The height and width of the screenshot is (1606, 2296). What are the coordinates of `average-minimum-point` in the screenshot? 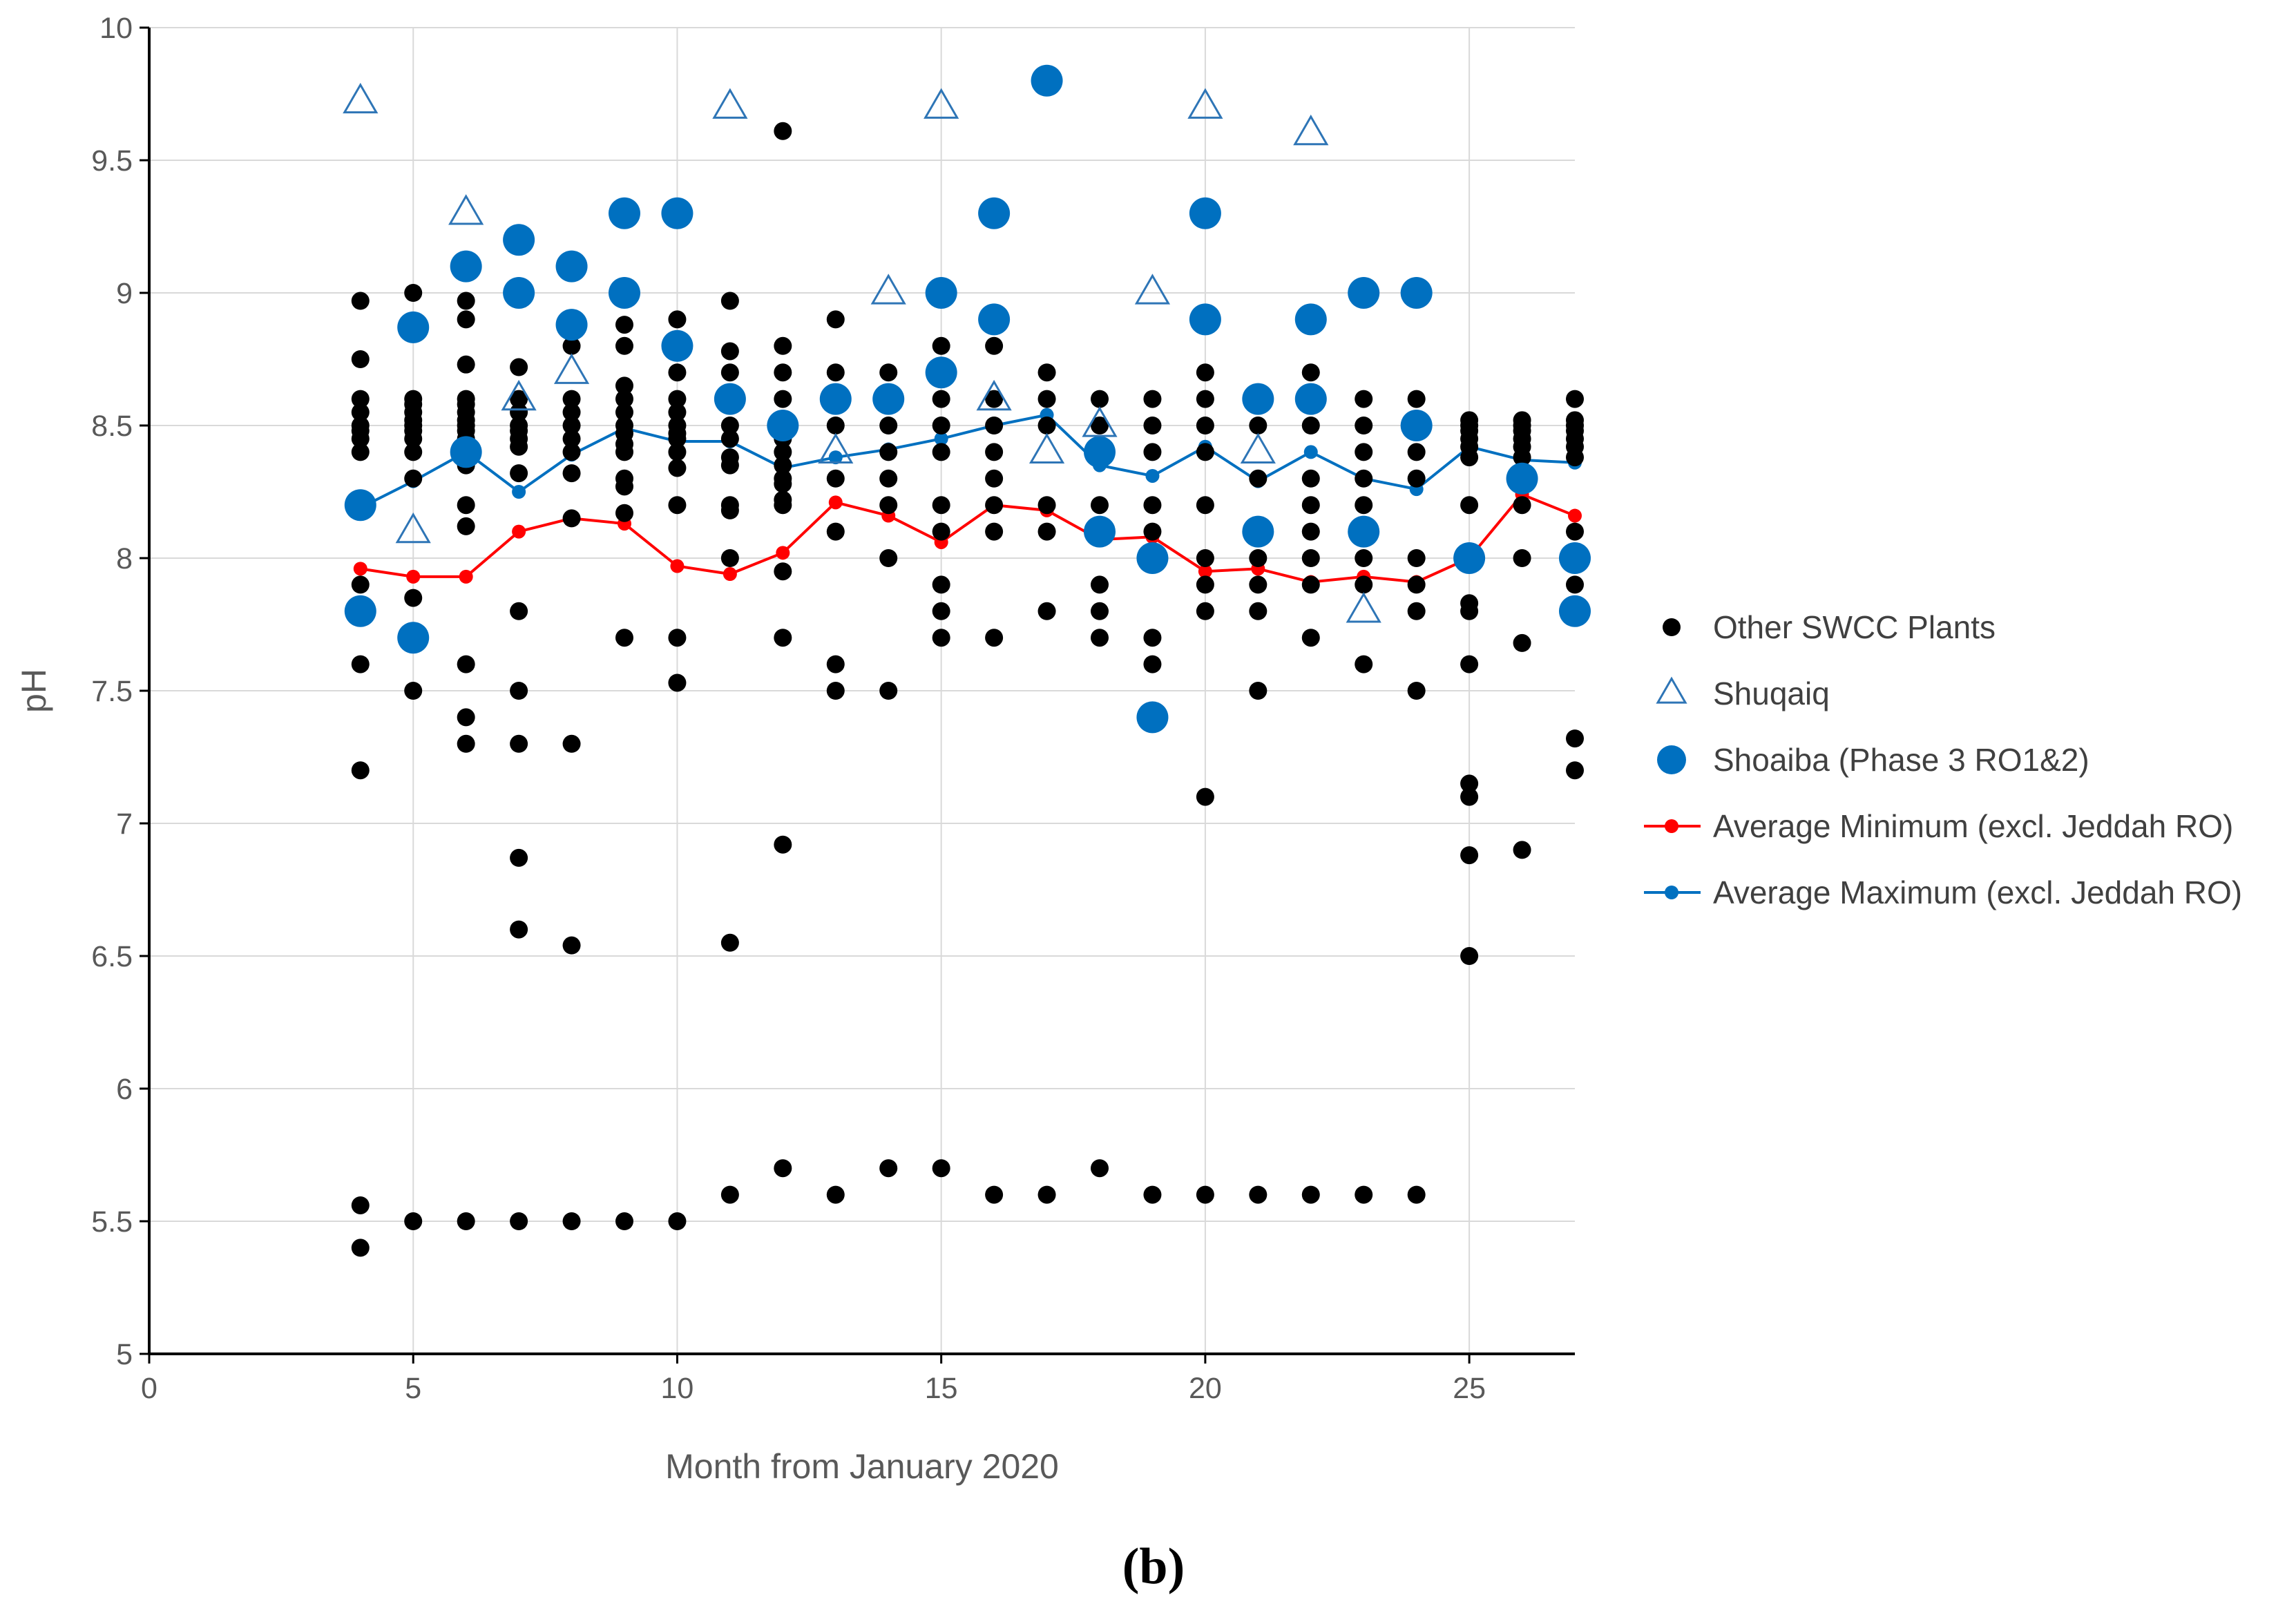 It's located at (730, 574).